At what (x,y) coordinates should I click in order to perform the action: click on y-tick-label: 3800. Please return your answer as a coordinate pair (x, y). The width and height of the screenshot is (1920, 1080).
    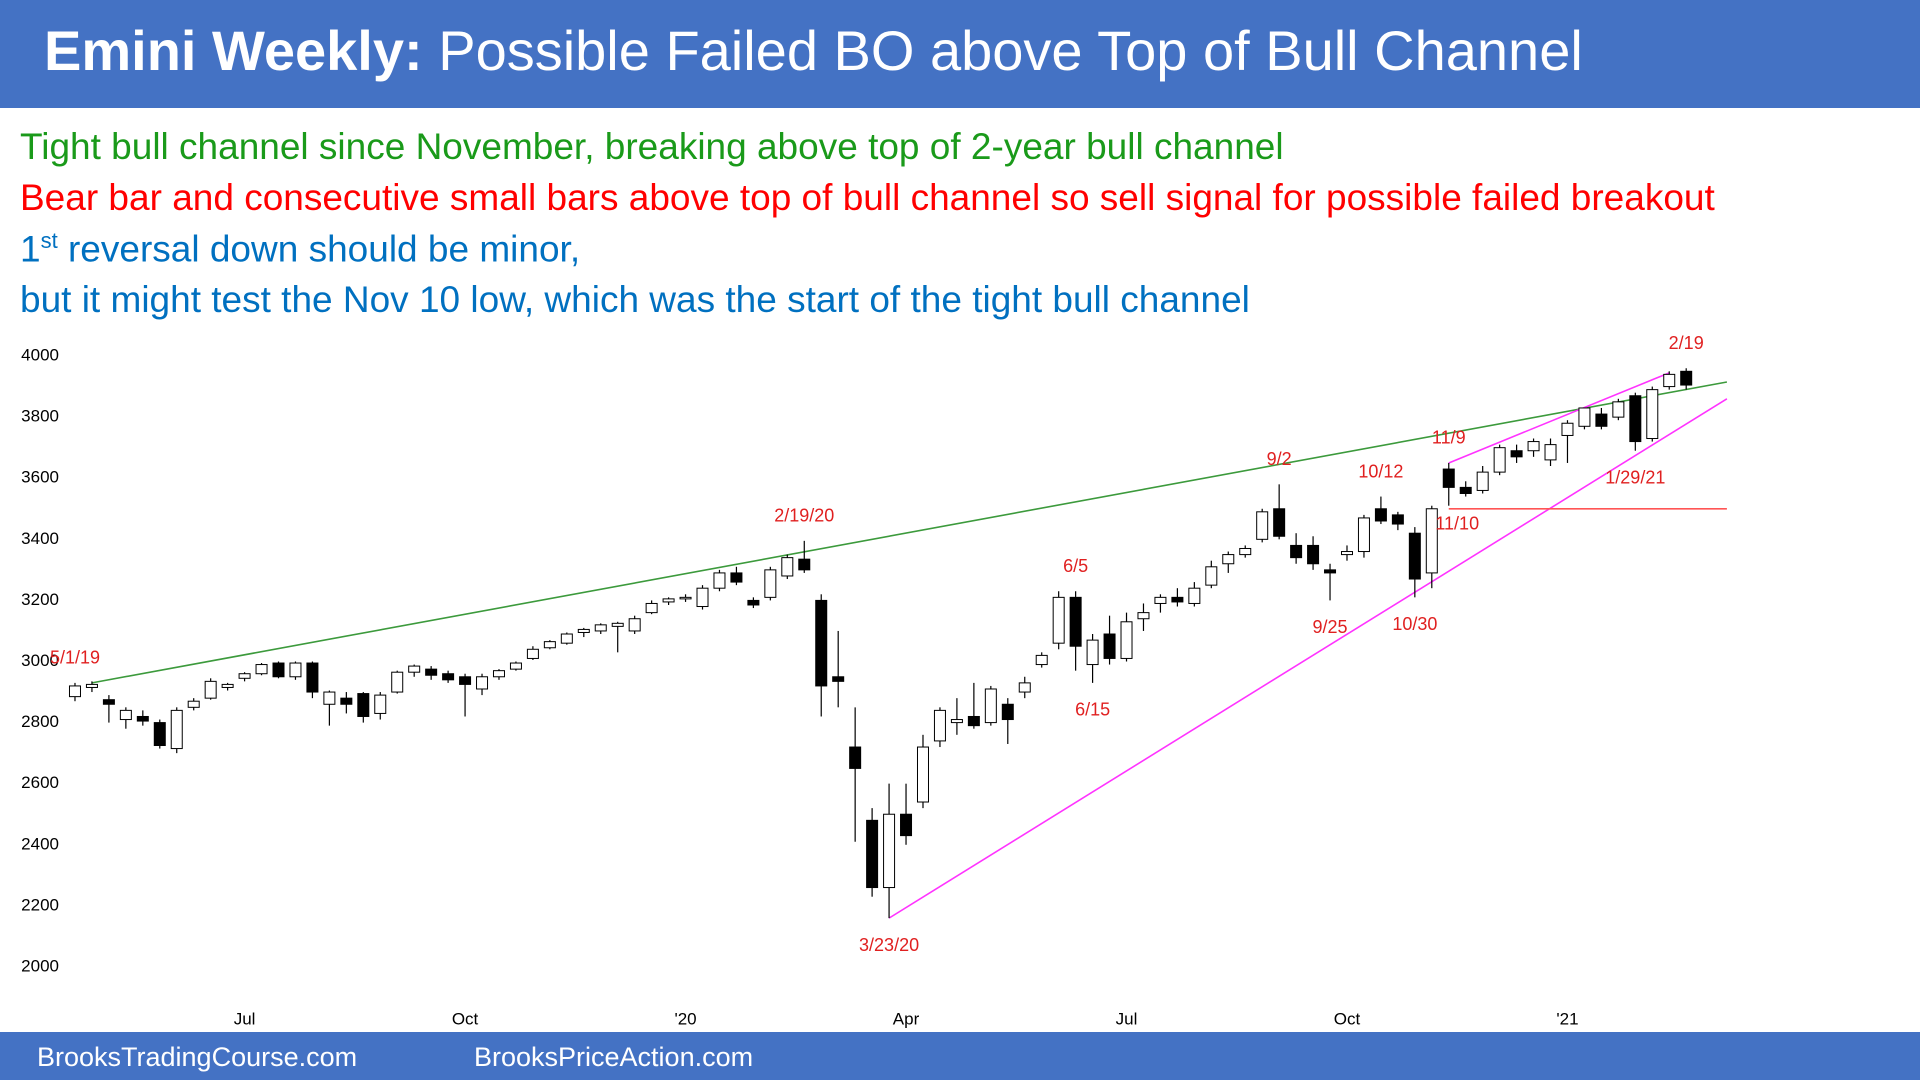
    Looking at the image, I should click on (40, 416).